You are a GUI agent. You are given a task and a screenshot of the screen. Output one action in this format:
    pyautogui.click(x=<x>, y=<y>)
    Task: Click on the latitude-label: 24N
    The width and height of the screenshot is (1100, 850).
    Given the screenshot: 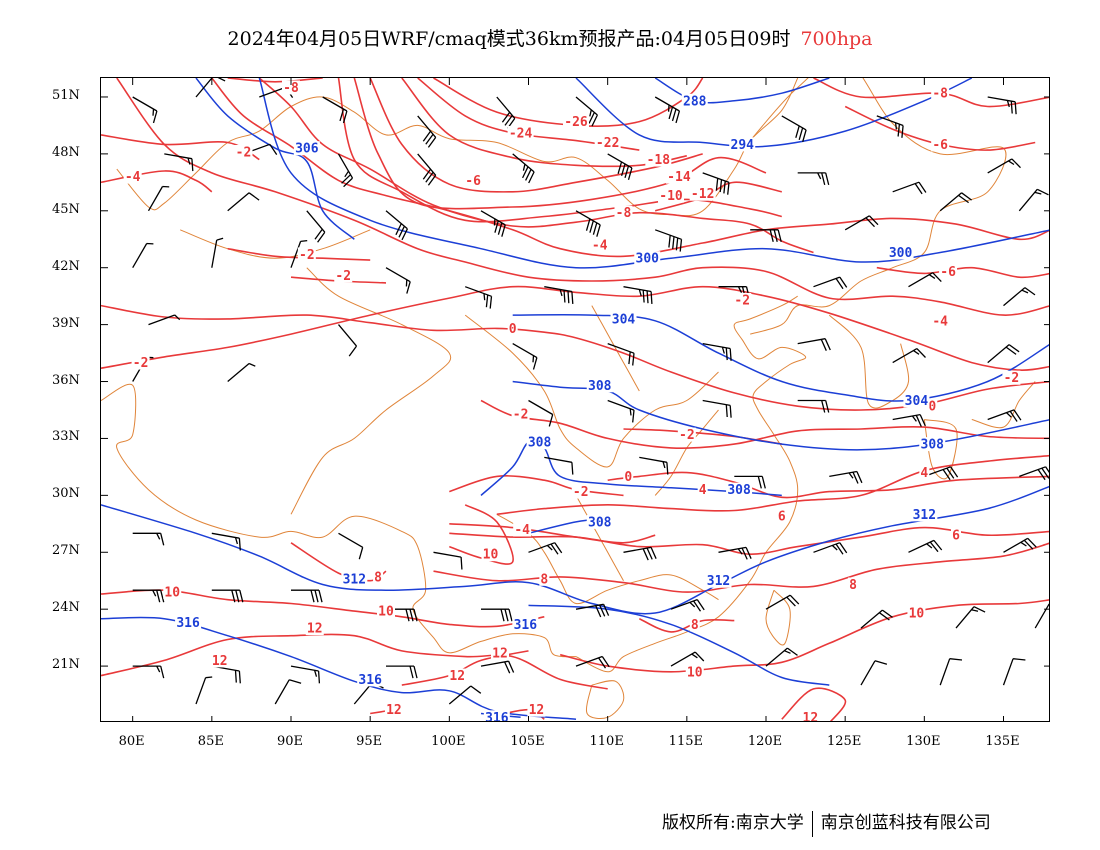 What is the action you would take?
    pyautogui.click(x=66, y=608)
    